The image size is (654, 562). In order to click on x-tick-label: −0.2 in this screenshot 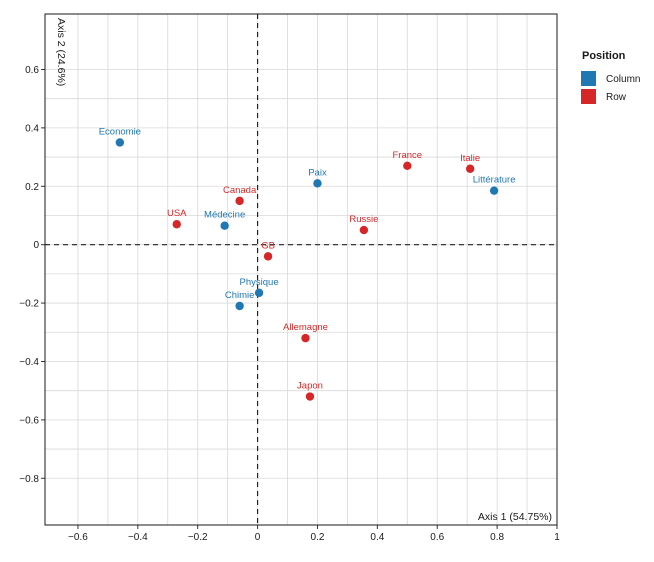, I will do `click(198, 537)`.